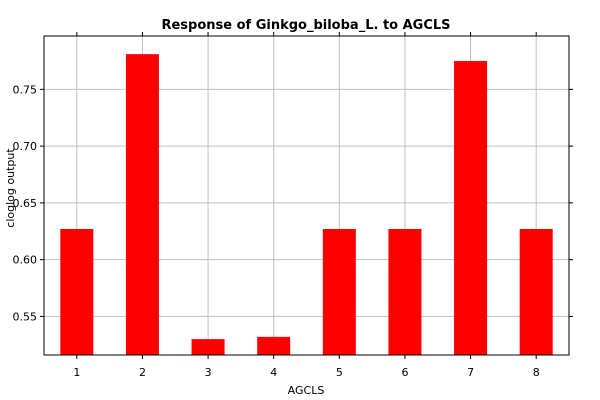 This screenshot has width=600, height=400. I want to click on y-tick-label: 0.60, so click(25, 260).